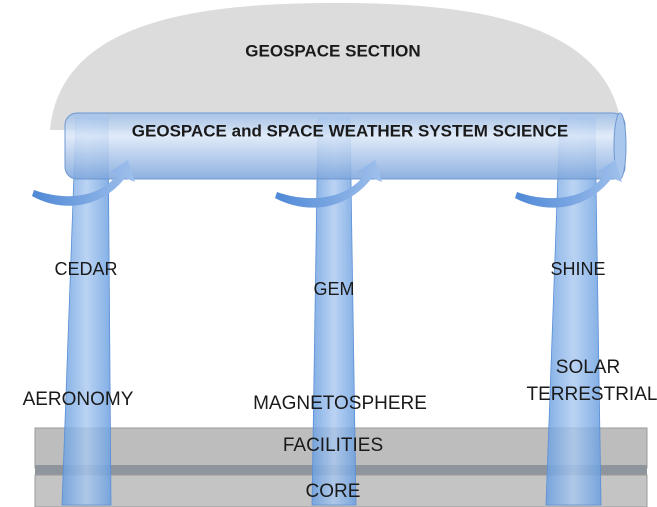 The height and width of the screenshot is (507, 657). I want to click on dome-label: GEOSPACE SECTION, so click(332, 50).